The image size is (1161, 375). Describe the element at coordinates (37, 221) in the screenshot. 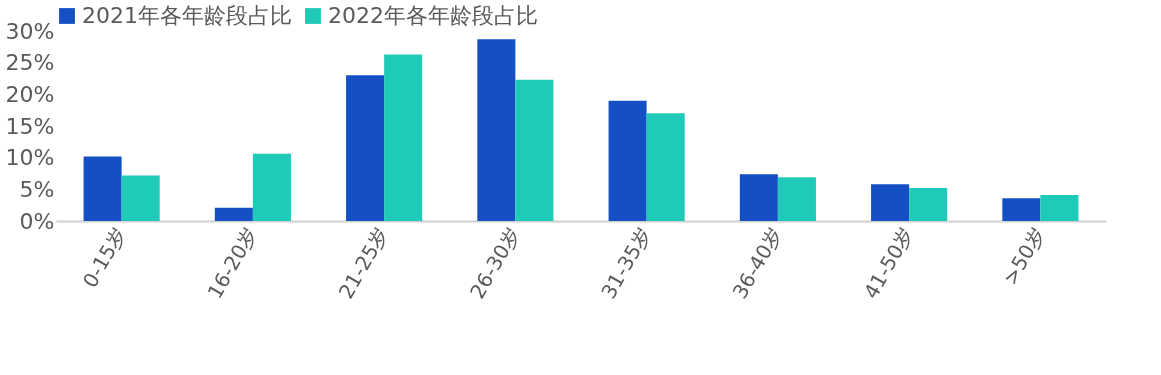

I see `y-tick-label: 0%` at that location.